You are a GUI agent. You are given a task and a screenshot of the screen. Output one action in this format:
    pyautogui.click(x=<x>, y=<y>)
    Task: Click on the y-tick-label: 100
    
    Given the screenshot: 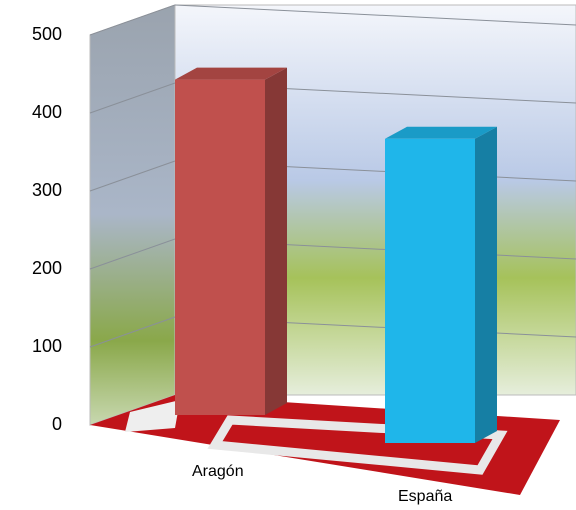 What is the action you would take?
    pyautogui.click(x=47, y=346)
    